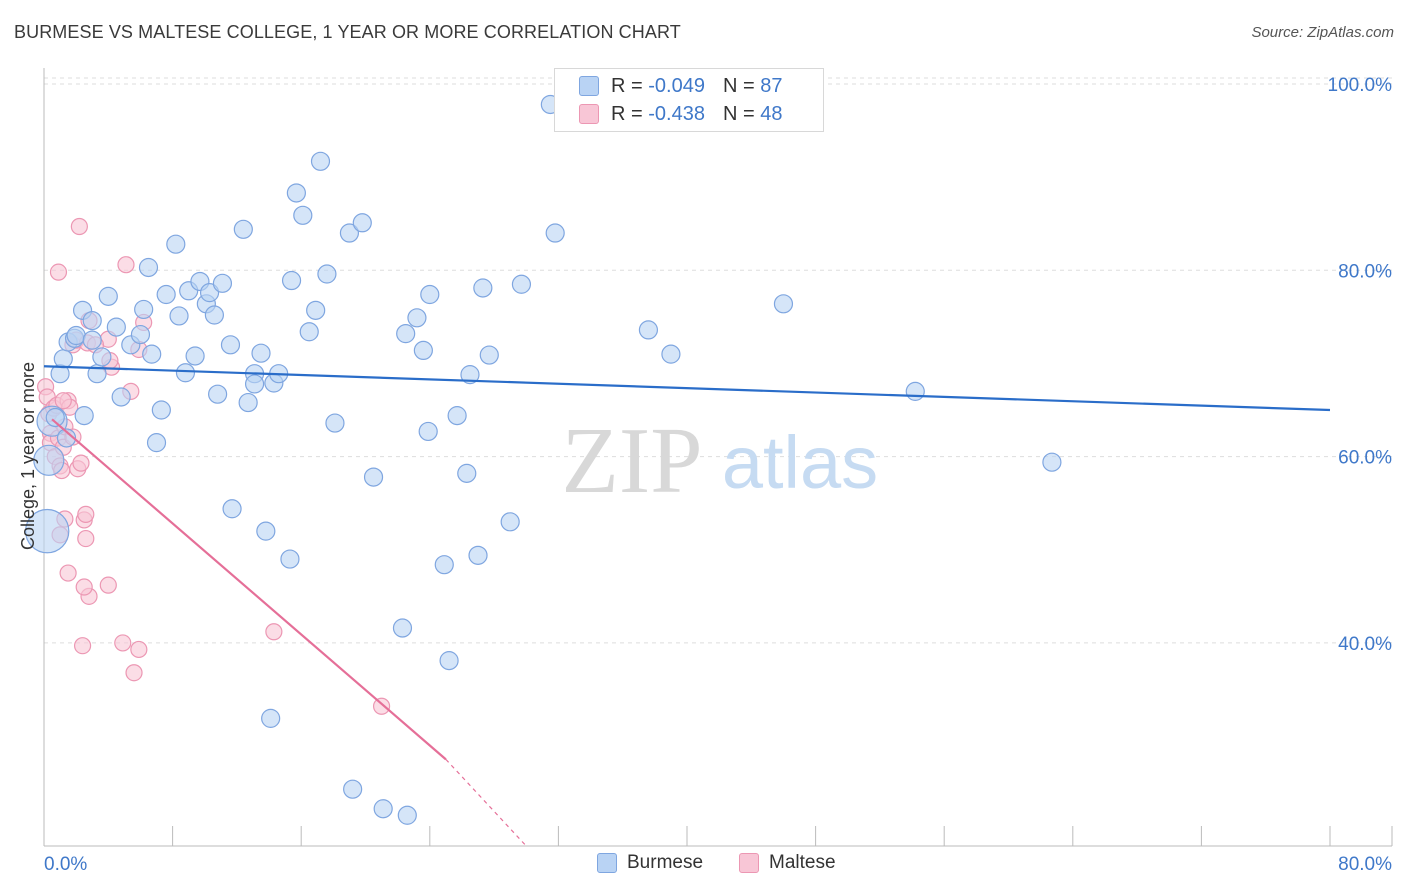 This screenshot has width=1406, height=892. Describe the element at coordinates (650, 863) in the screenshot. I see `legend-item-burmese: Burmese` at that location.